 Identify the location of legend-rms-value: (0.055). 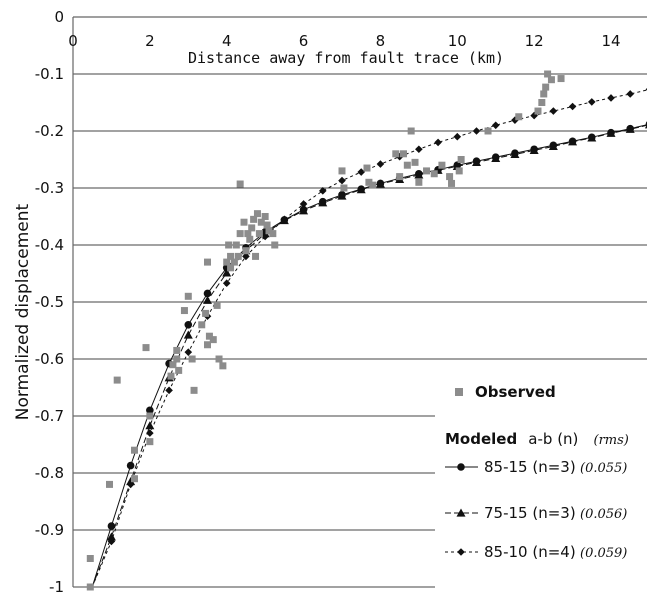
(603, 468).